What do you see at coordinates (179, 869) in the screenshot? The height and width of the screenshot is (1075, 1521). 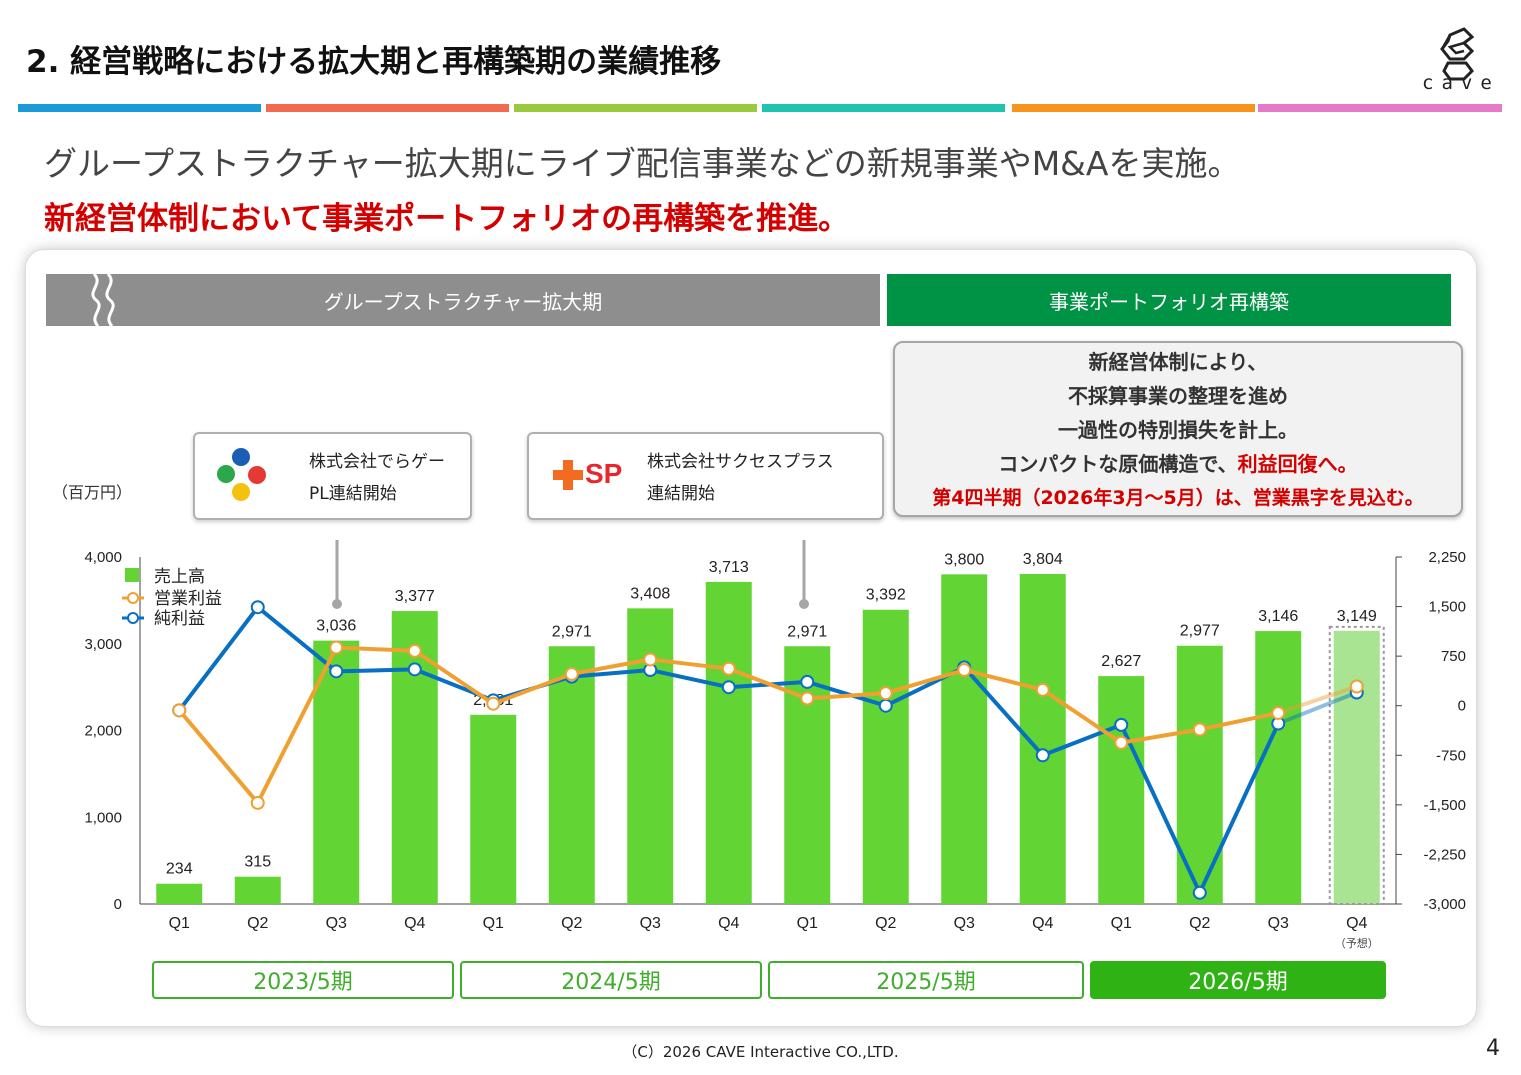 I see `sales-data-label: 234` at bounding box center [179, 869].